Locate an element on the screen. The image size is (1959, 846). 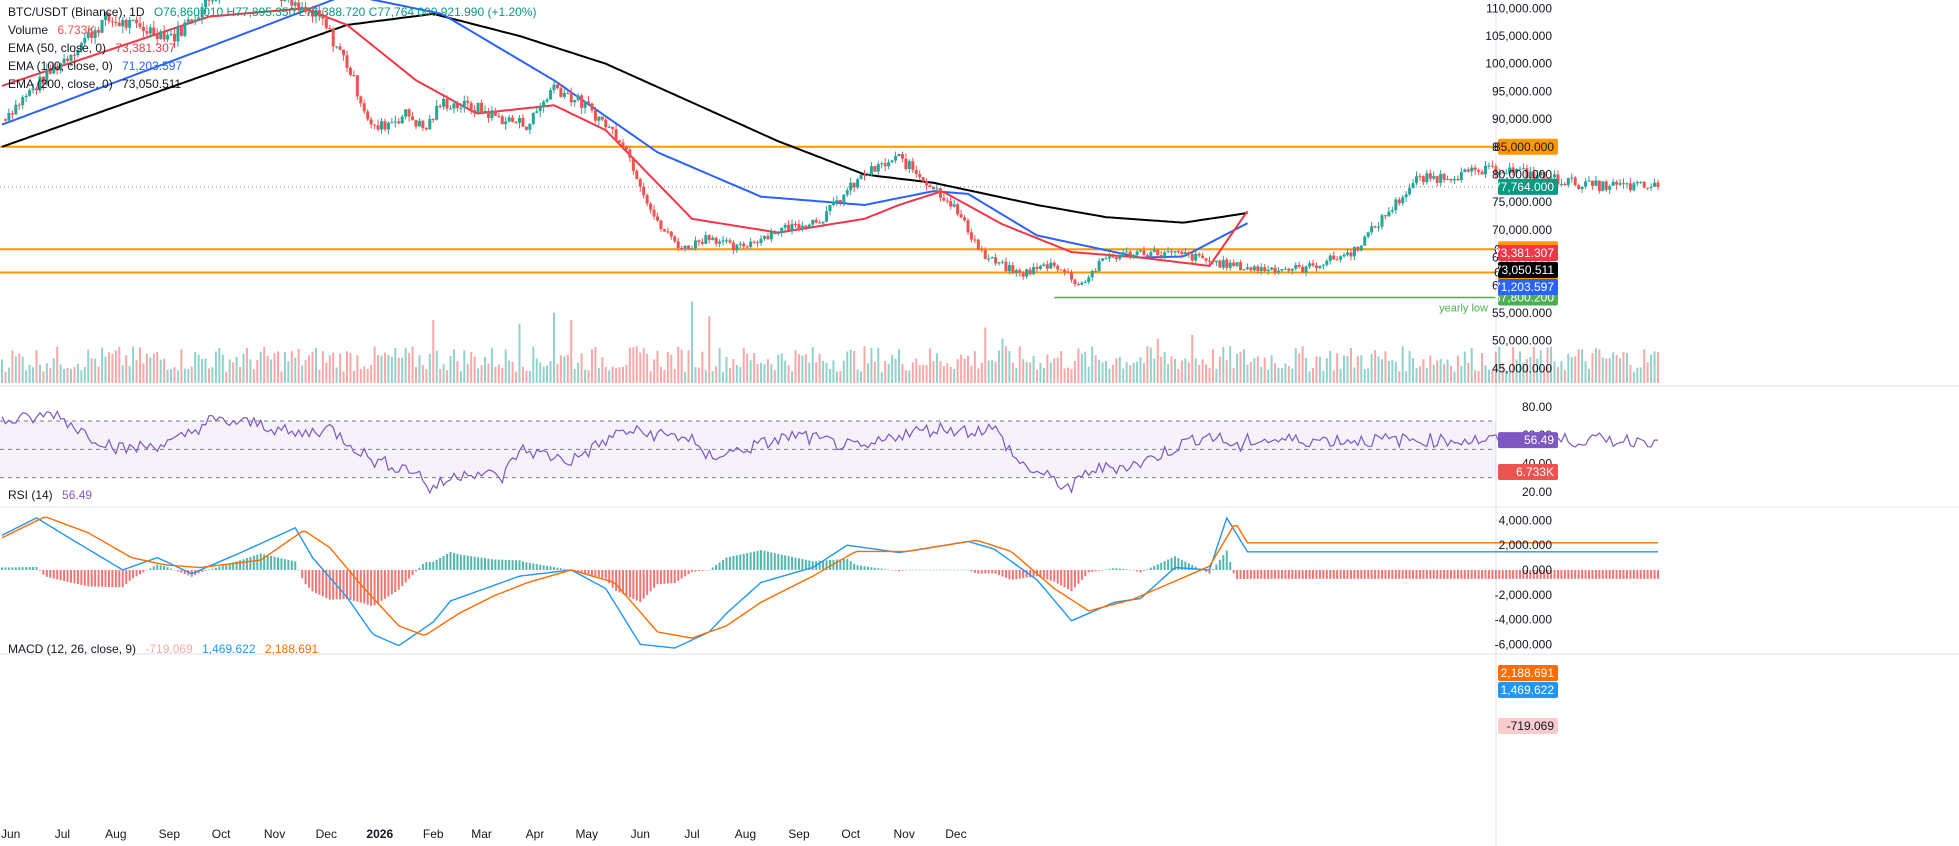
macd-pane is located at coordinates (830, 582).